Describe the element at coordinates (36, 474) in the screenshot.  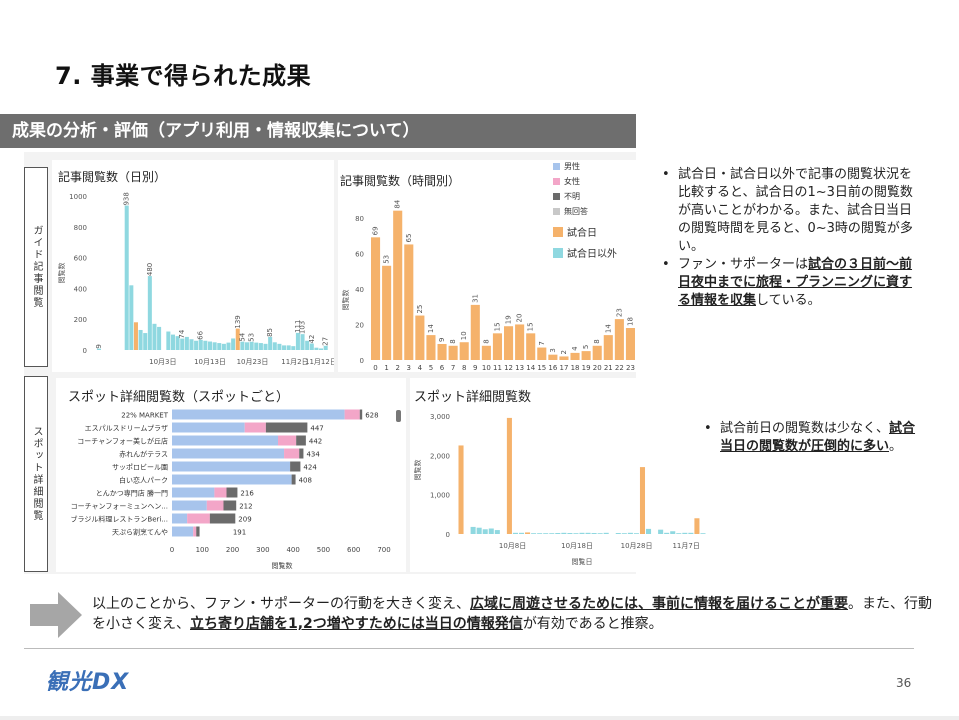
I see `side-label-spot: スポット詳細閲覧` at that location.